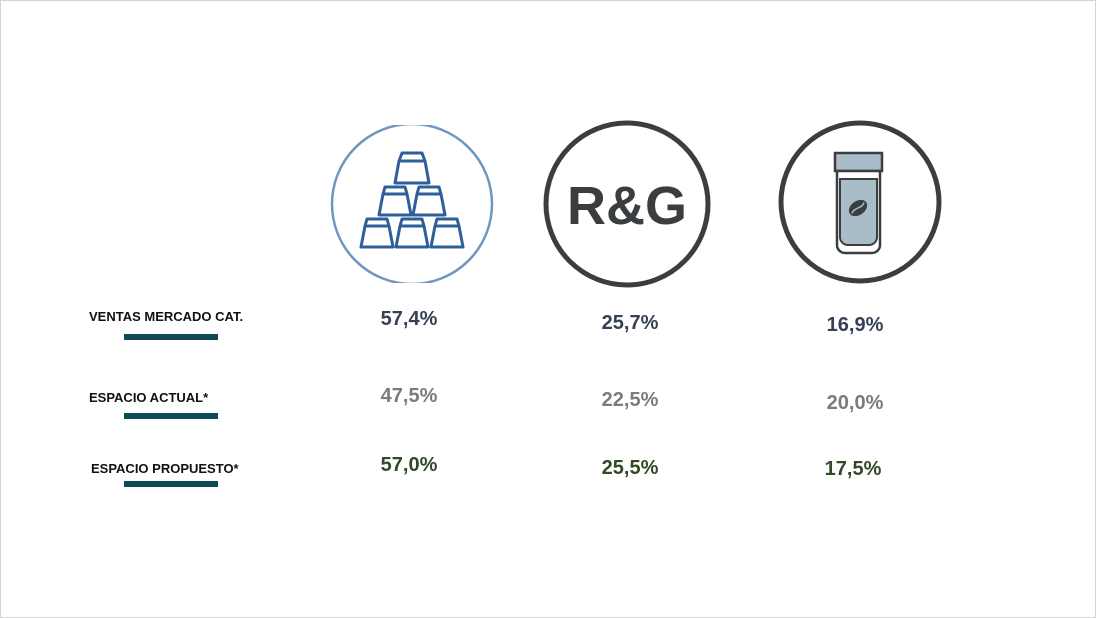 The height and width of the screenshot is (618, 1096). Describe the element at coordinates (149, 397) in the screenshot. I see `row-label-espacio-actual: ESPACIO ACTUAL*` at that location.